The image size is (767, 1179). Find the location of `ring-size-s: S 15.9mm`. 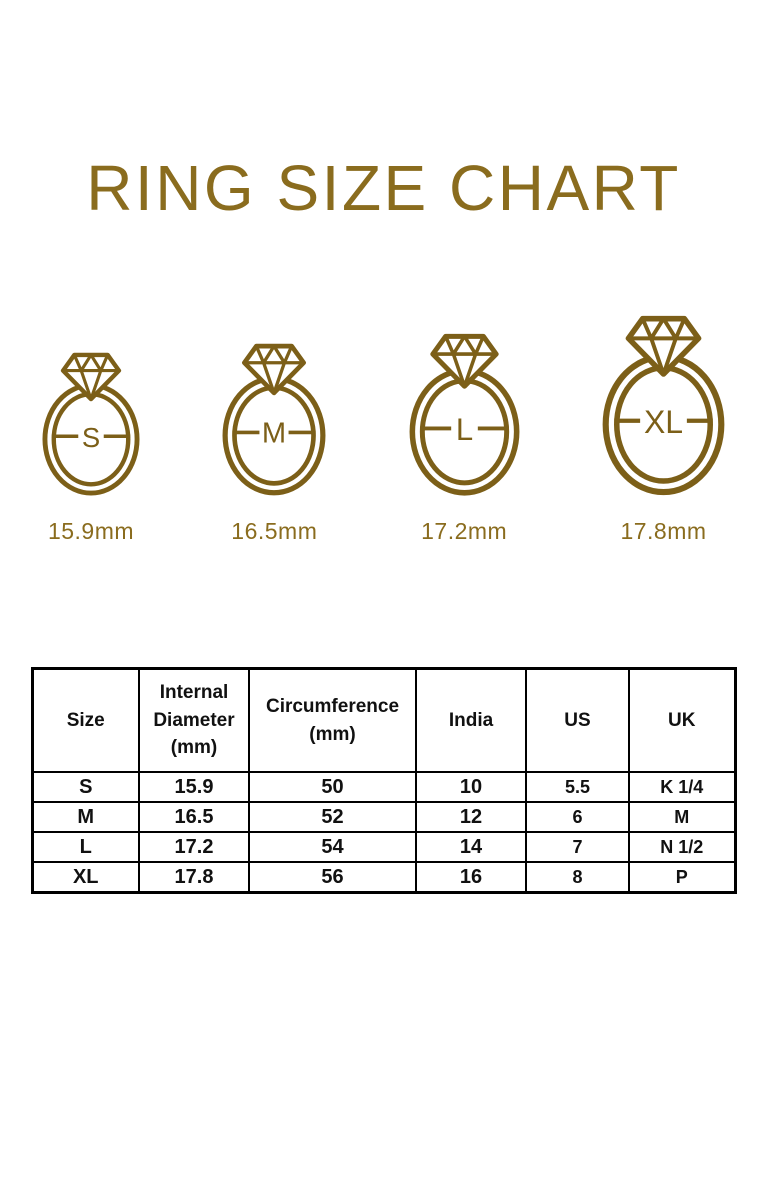

ring-size-s: S 15.9mm is located at coordinates (91, 448).